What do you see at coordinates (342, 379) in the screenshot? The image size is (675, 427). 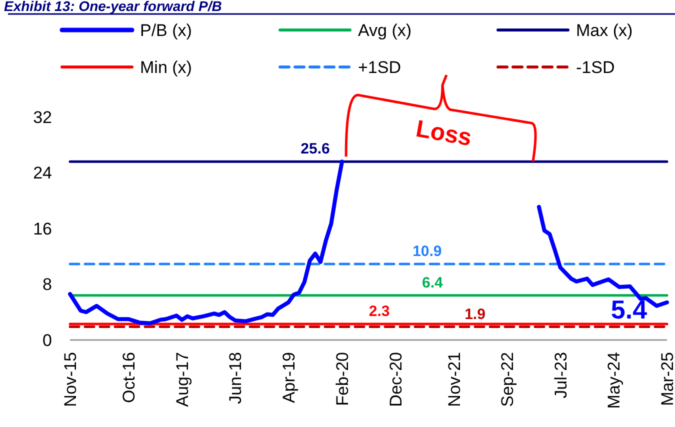 I see `x-tick-label: Feb-20` at bounding box center [342, 379].